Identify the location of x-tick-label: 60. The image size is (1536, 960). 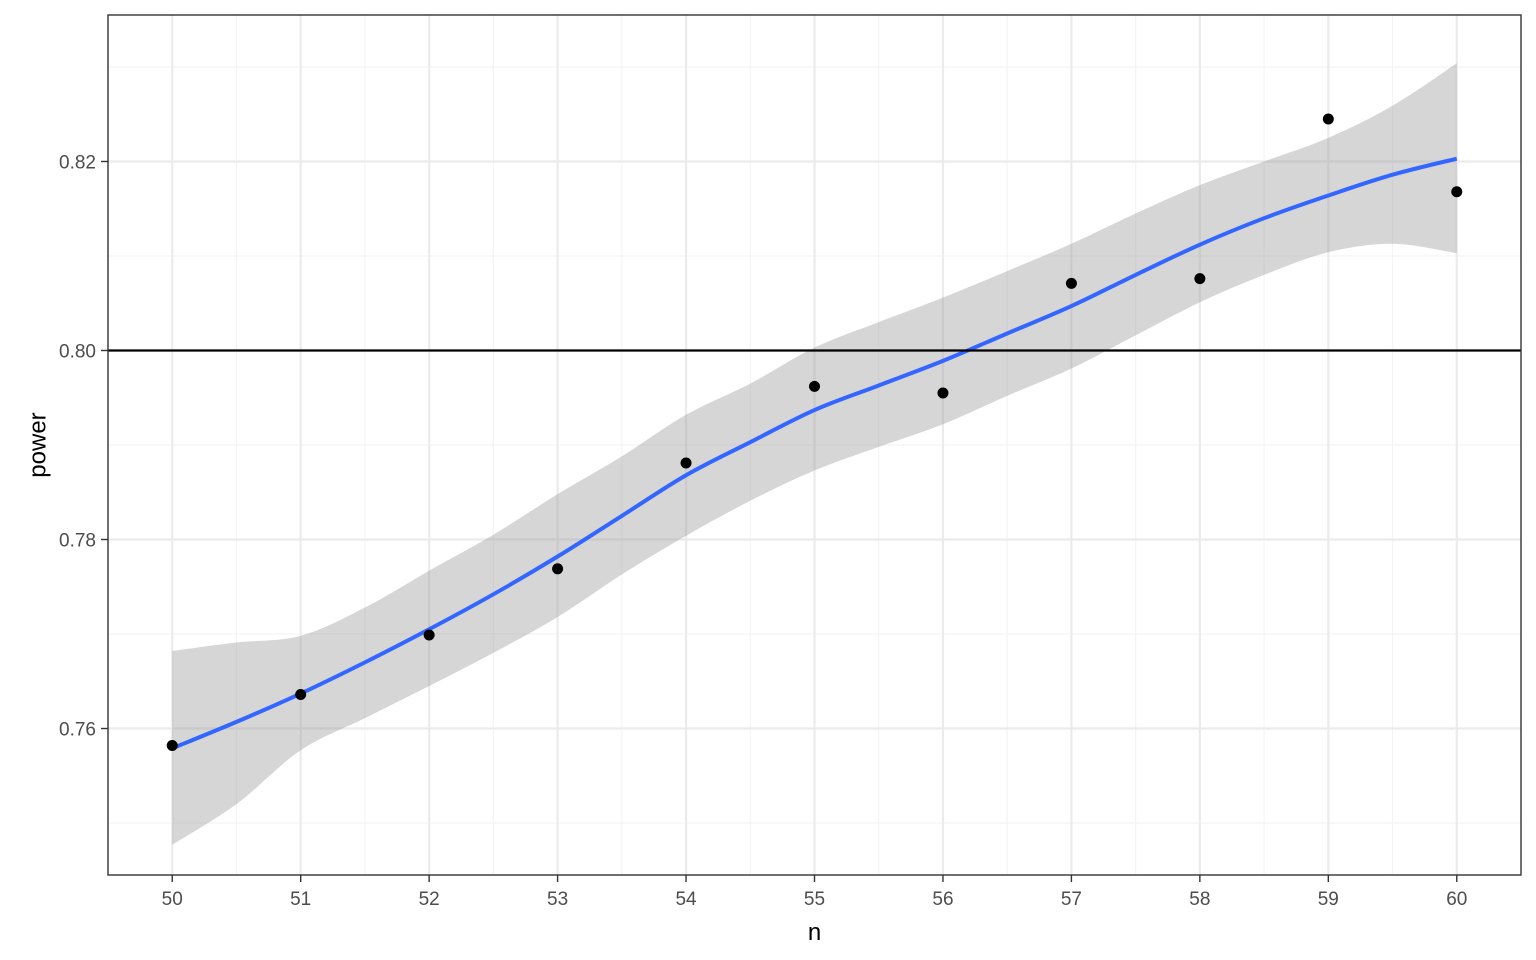
(1456, 899).